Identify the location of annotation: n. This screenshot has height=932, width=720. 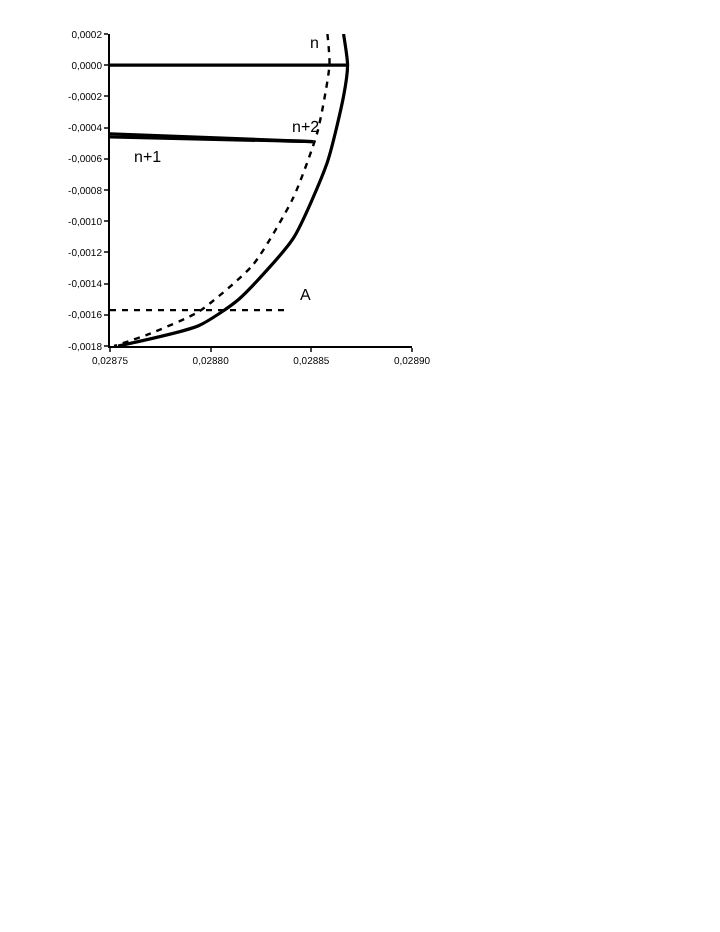
(314, 43).